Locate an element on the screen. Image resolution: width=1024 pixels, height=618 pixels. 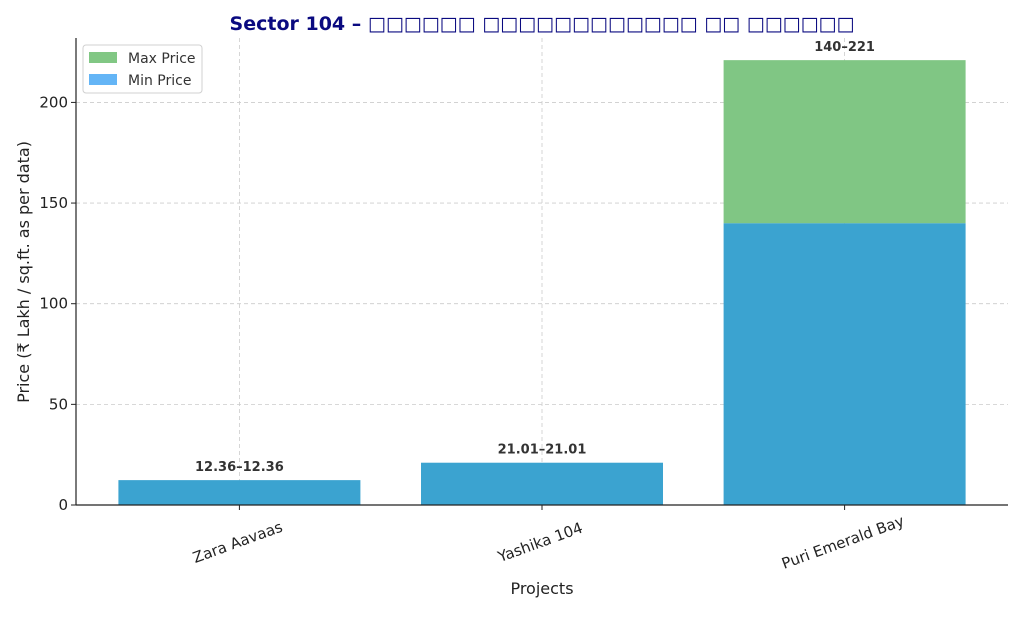
x-tick-label: Yashika 104 is located at coordinates (540, 543).